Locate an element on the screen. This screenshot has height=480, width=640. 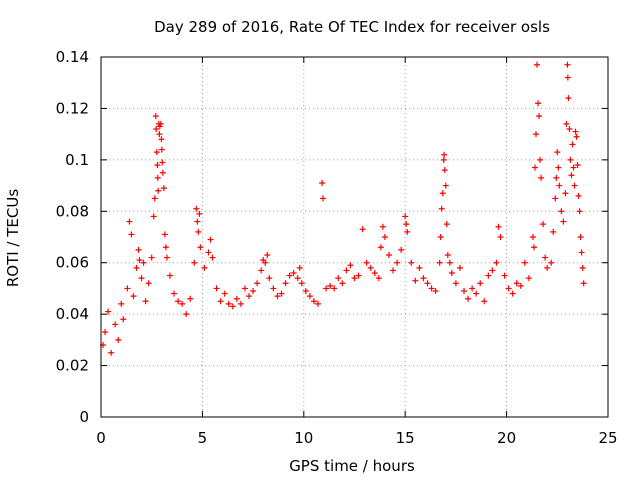
x-tick-label: 15 is located at coordinates (405, 438).